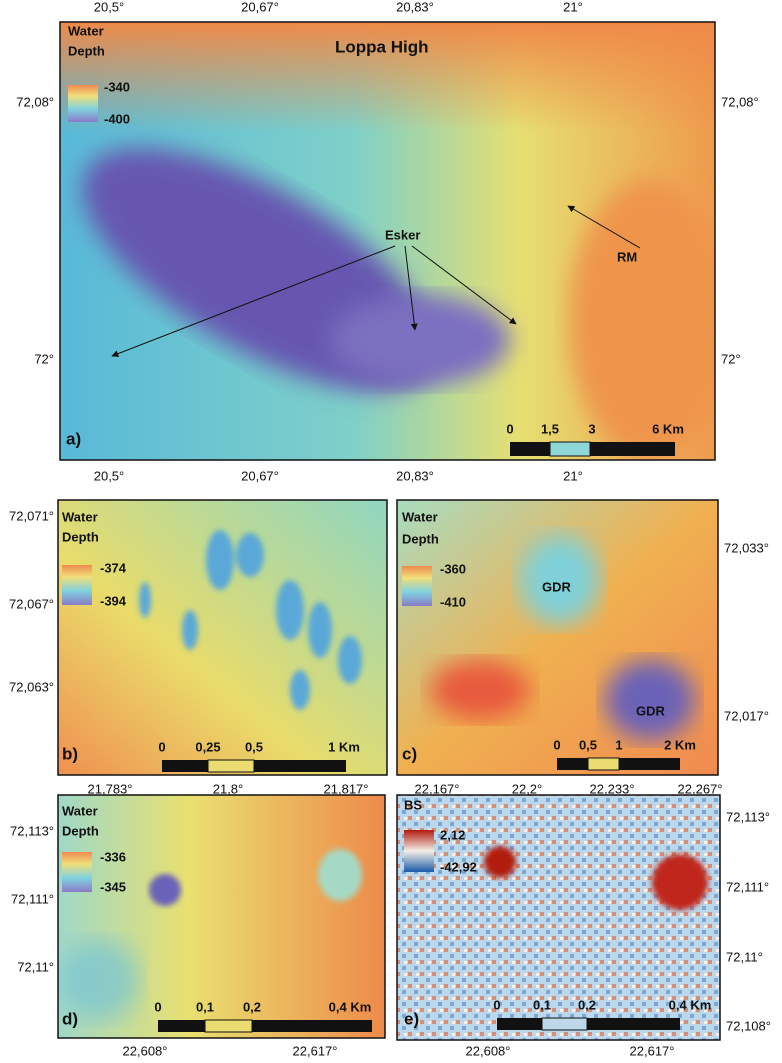 This screenshot has height=1063, width=782. Describe the element at coordinates (113, 886) in the screenshot. I see `legend-min: -345` at that location.